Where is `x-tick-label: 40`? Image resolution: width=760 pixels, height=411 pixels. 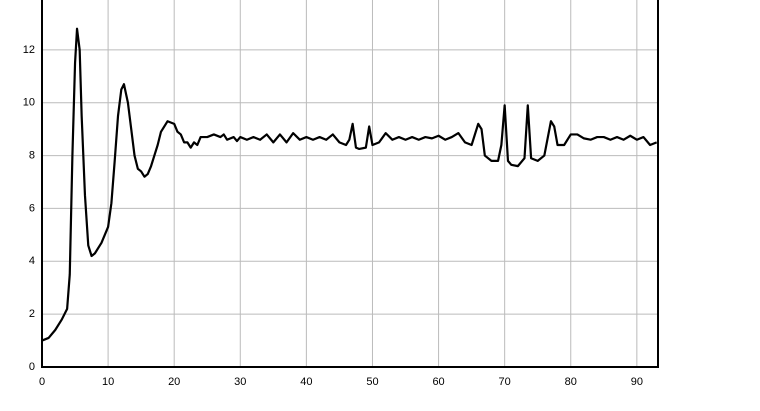 x-tick-label: 40 is located at coordinates (306, 382).